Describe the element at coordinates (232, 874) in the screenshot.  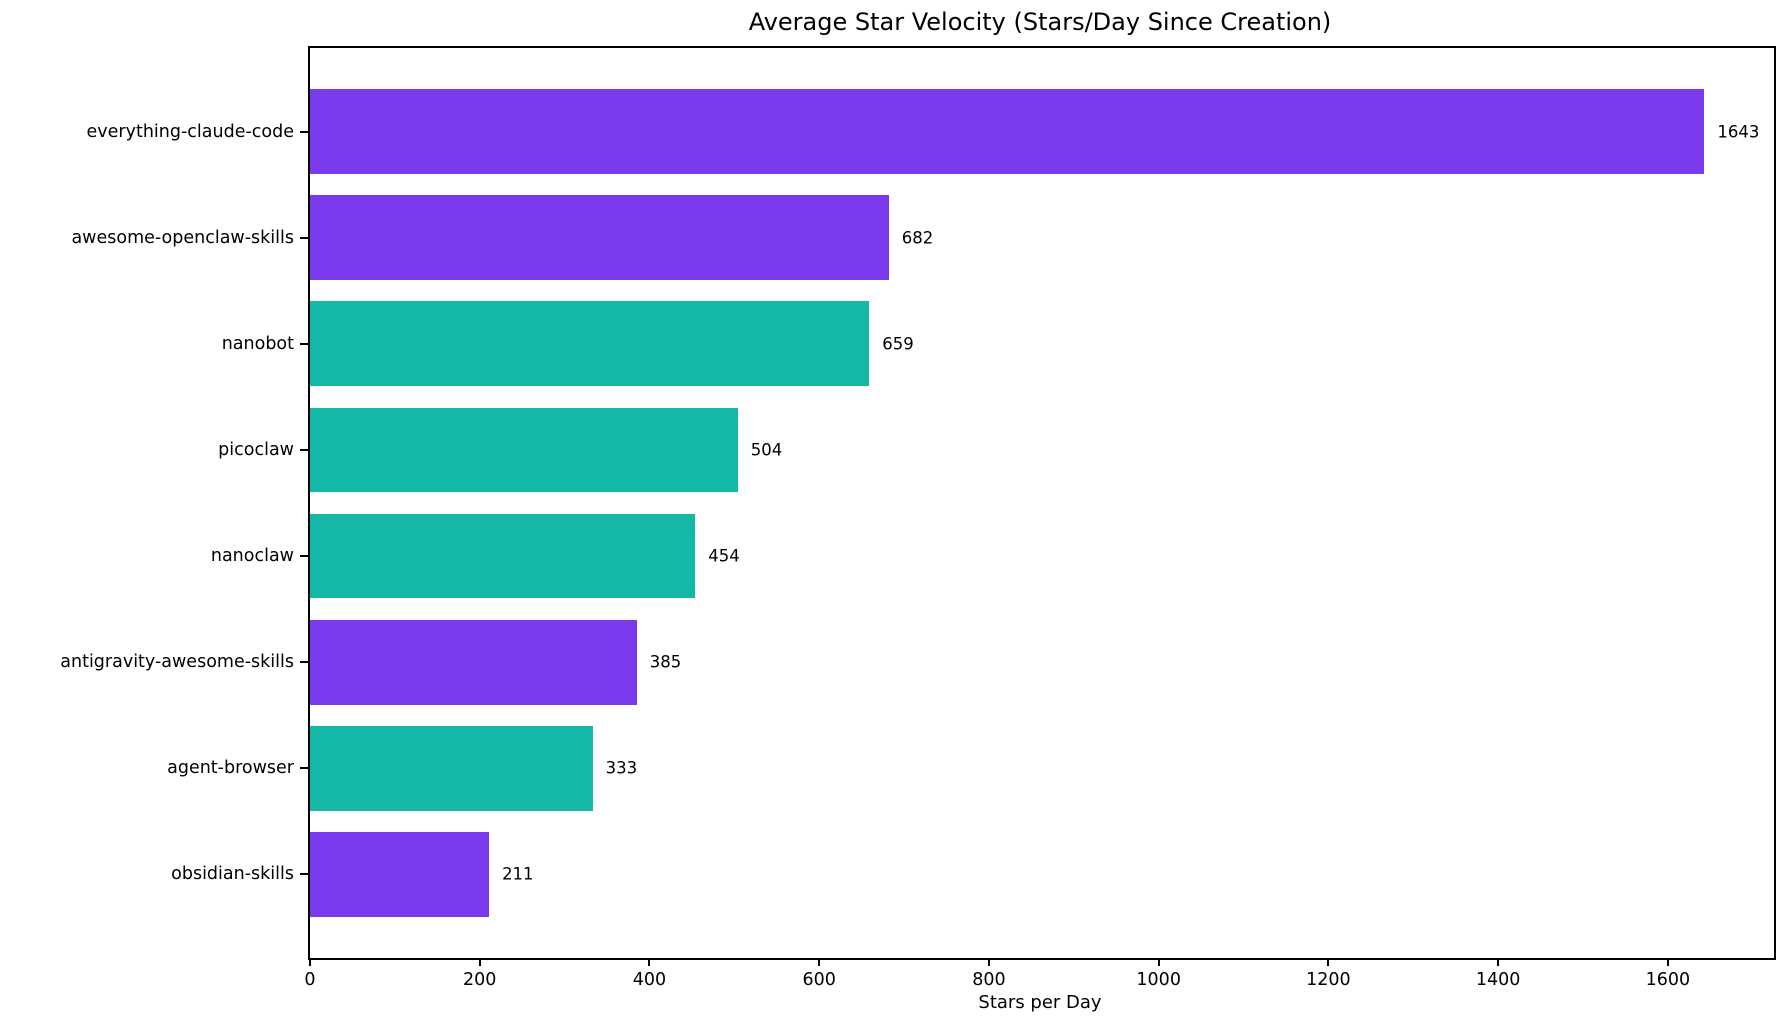
I see `category-label: obsidian-skills` at that location.